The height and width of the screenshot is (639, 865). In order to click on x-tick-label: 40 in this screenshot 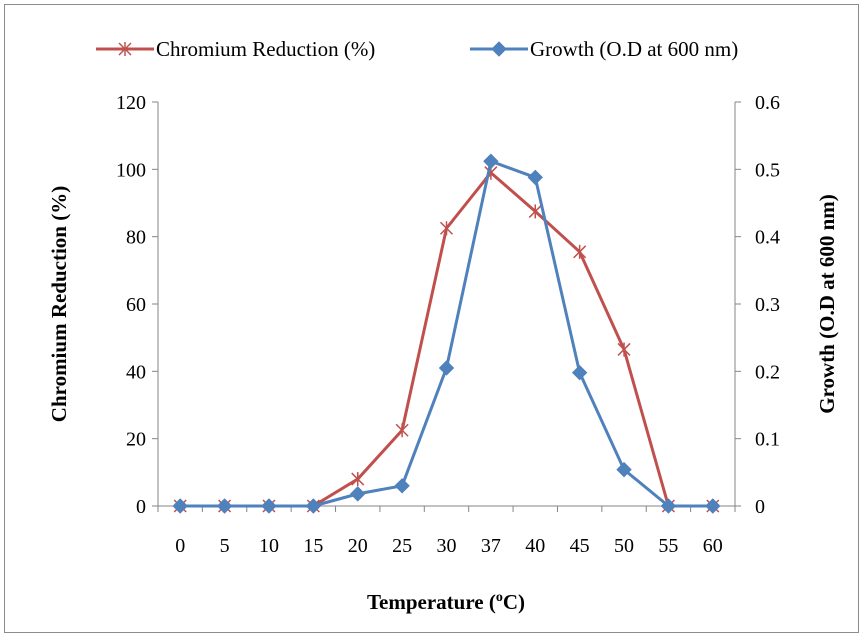, I will do `click(535, 546)`.